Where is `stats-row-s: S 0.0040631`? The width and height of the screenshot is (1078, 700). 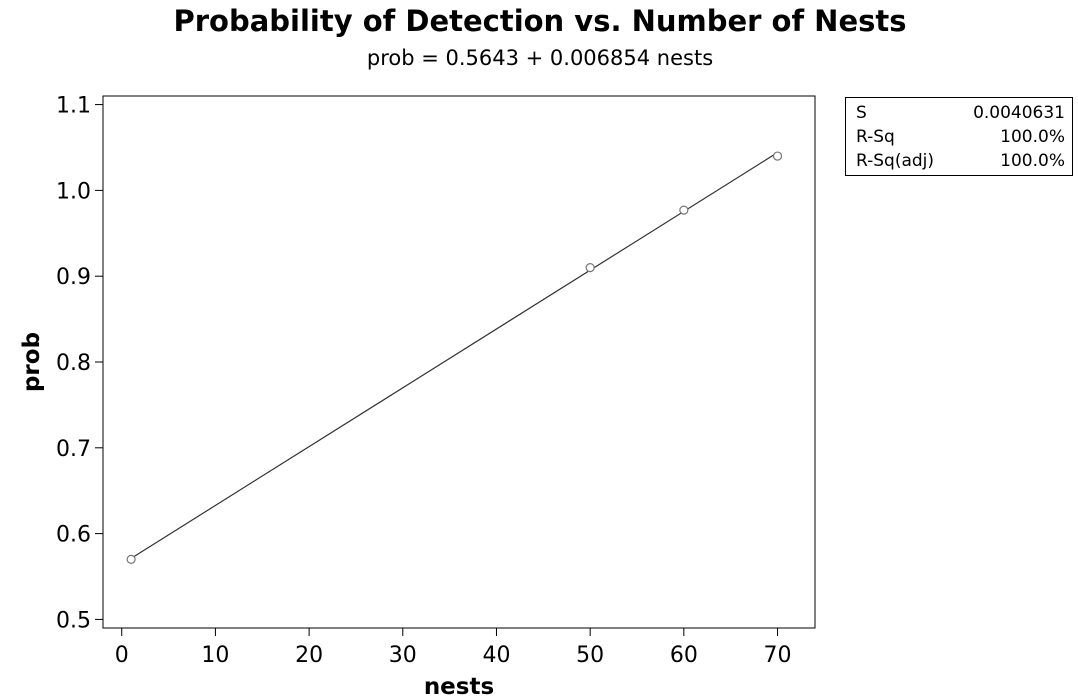 stats-row-s: S 0.0040631 is located at coordinates (960, 113).